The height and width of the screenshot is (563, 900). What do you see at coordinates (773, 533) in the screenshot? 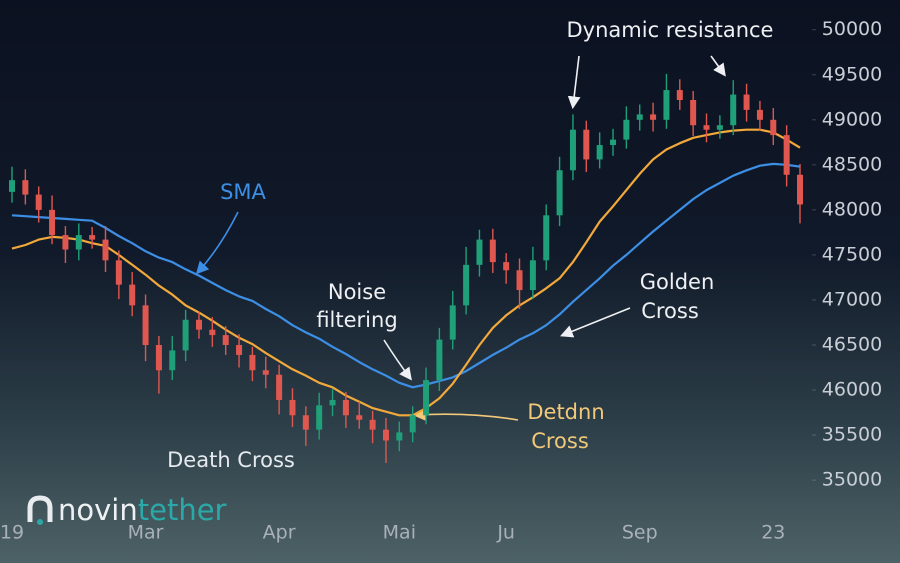
I see `x-tick-label: 23` at bounding box center [773, 533].